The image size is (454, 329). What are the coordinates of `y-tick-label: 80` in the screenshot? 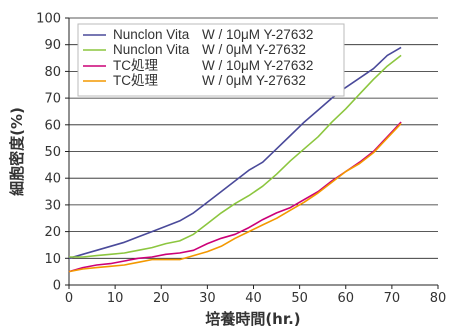 It's located at (52, 72).